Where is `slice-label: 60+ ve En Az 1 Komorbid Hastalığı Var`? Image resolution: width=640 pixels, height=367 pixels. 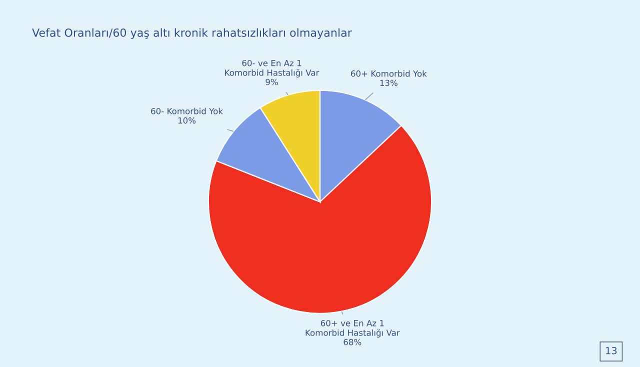 slice-label: 60+ ve En Az 1 Komorbid Hastalığı Var is located at coordinates (353, 329).